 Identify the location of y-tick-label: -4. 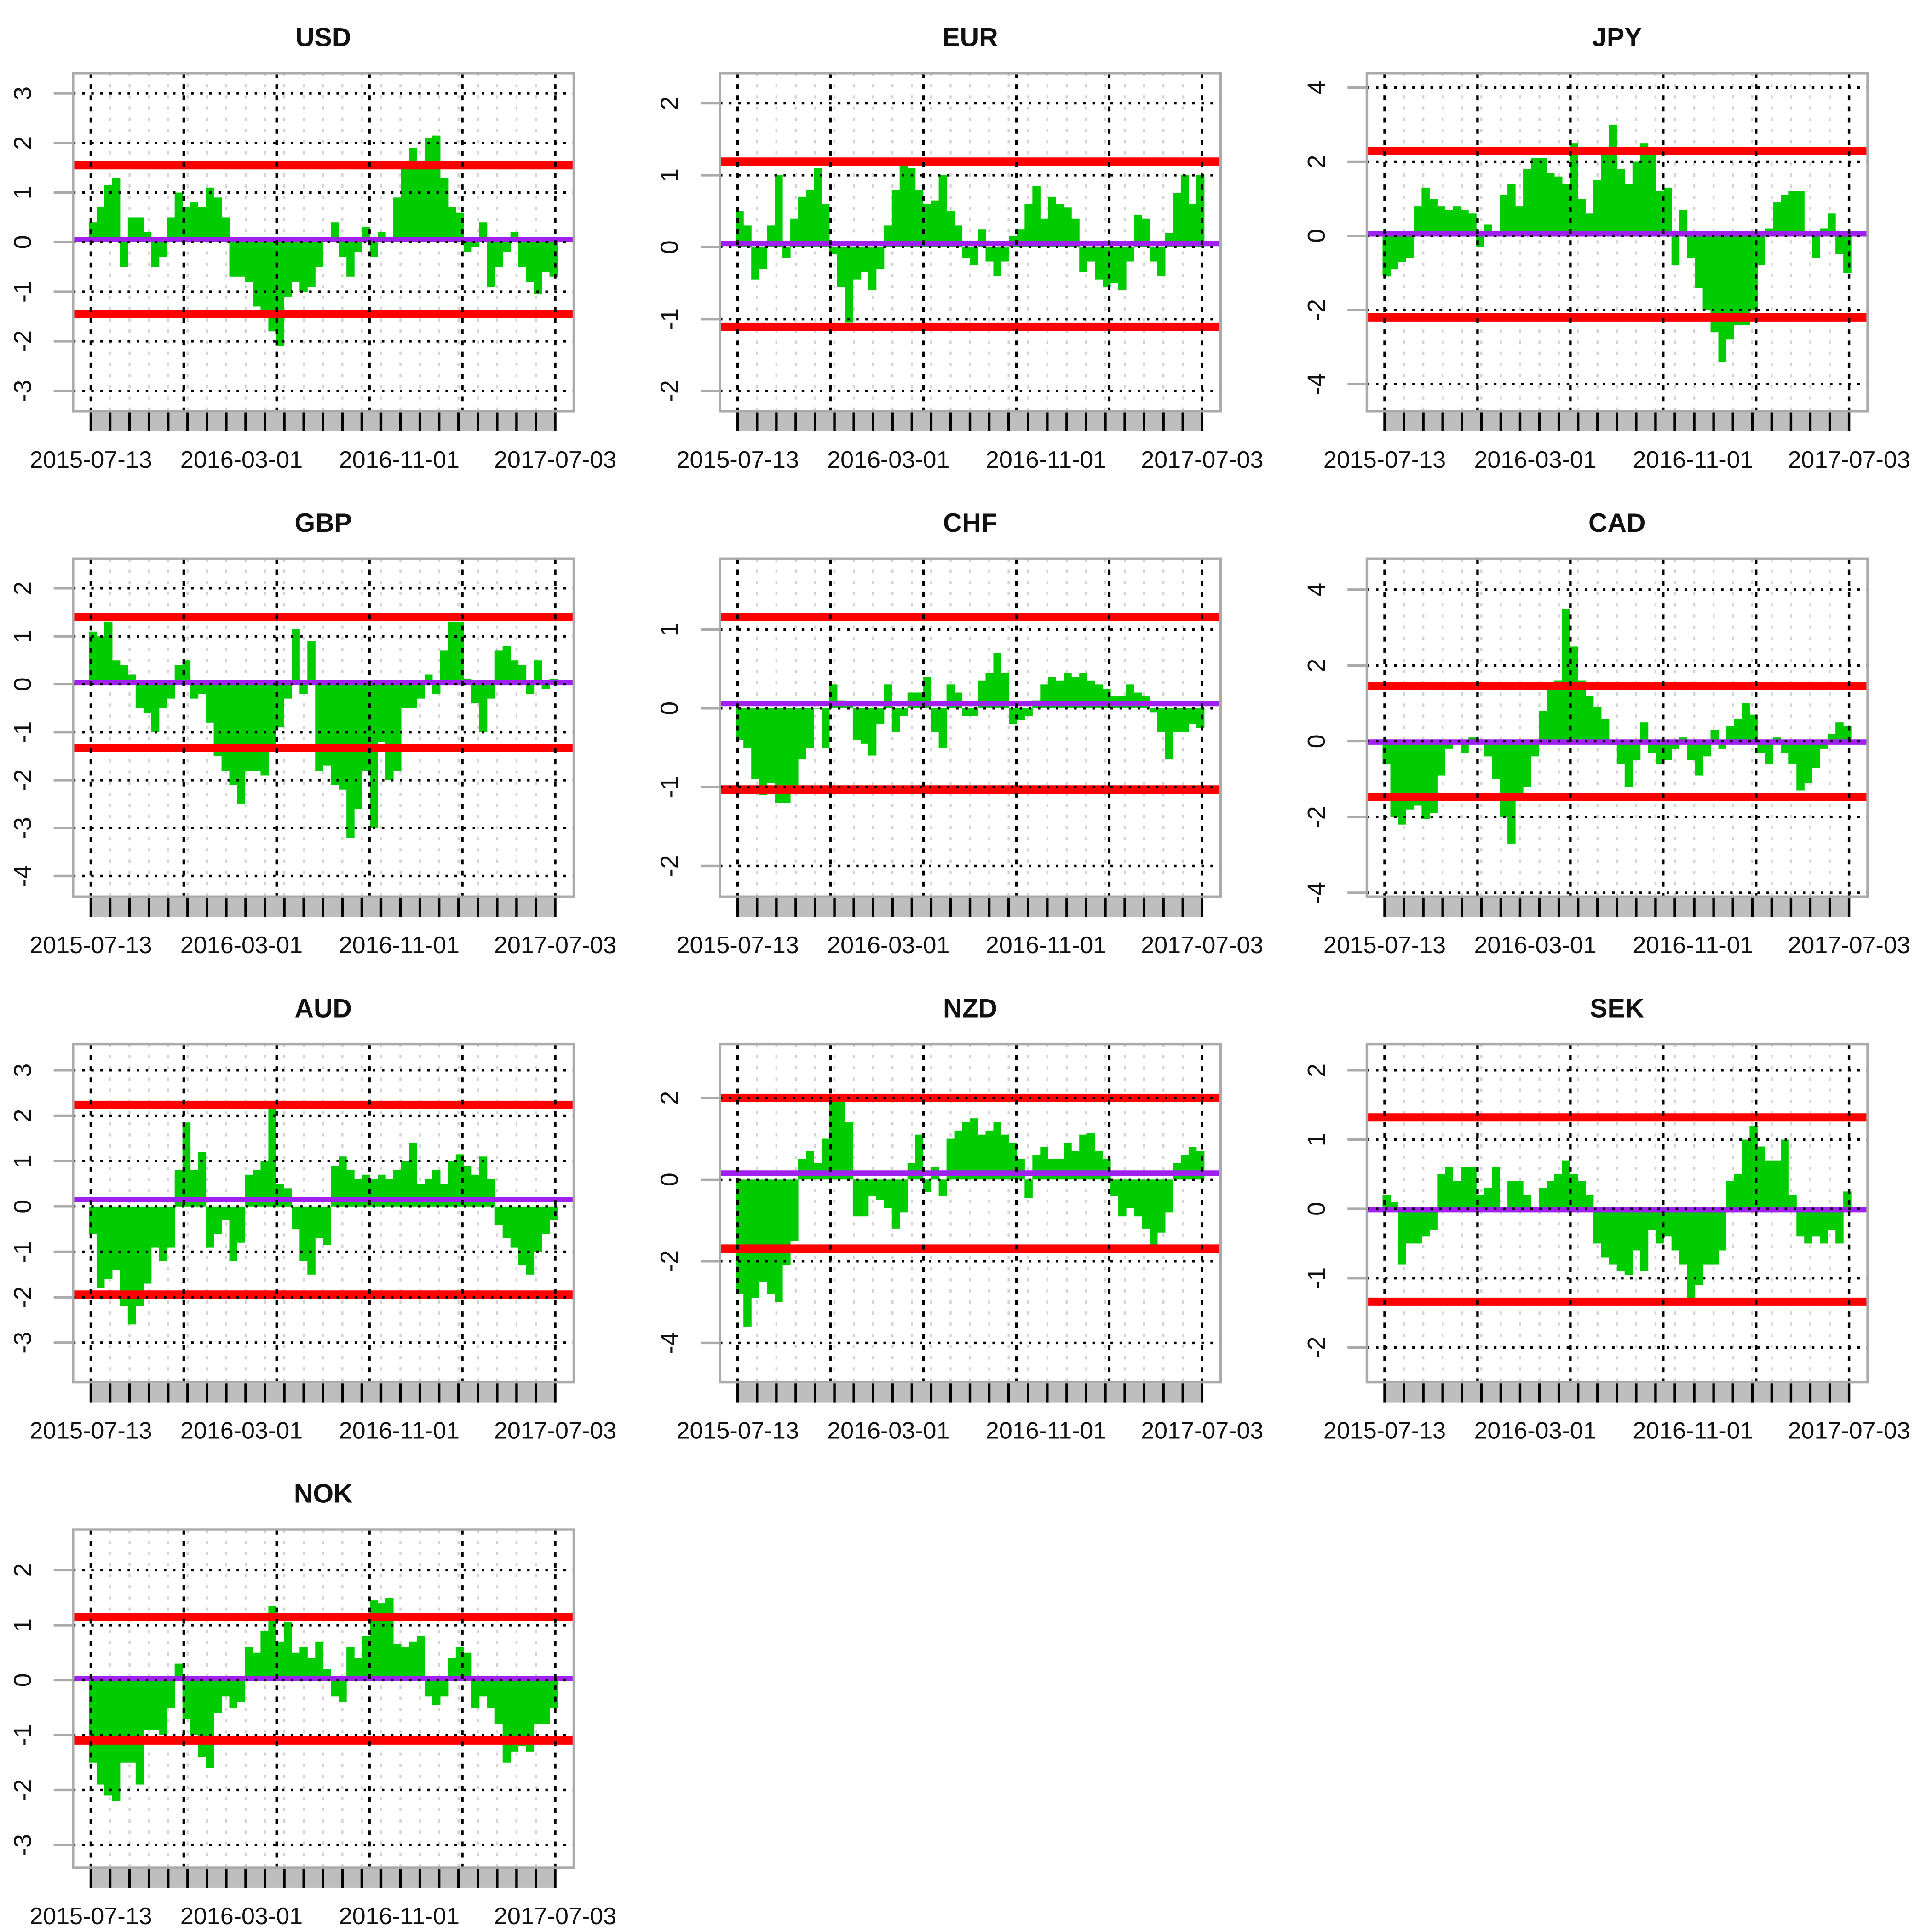
(1316, 384).